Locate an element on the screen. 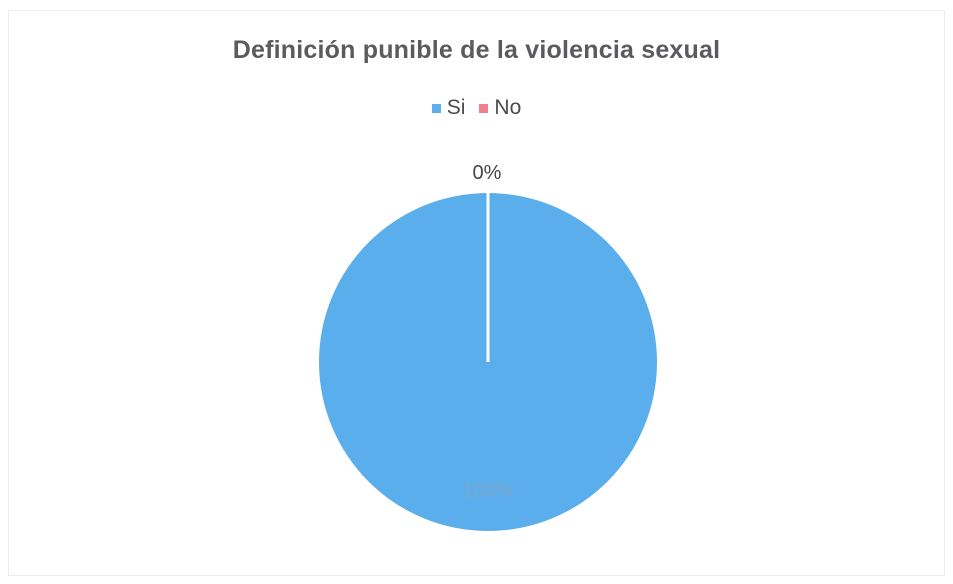 The width and height of the screenshot is (953, 584). legend-label-si: Si is located at coordinates (456, 107).